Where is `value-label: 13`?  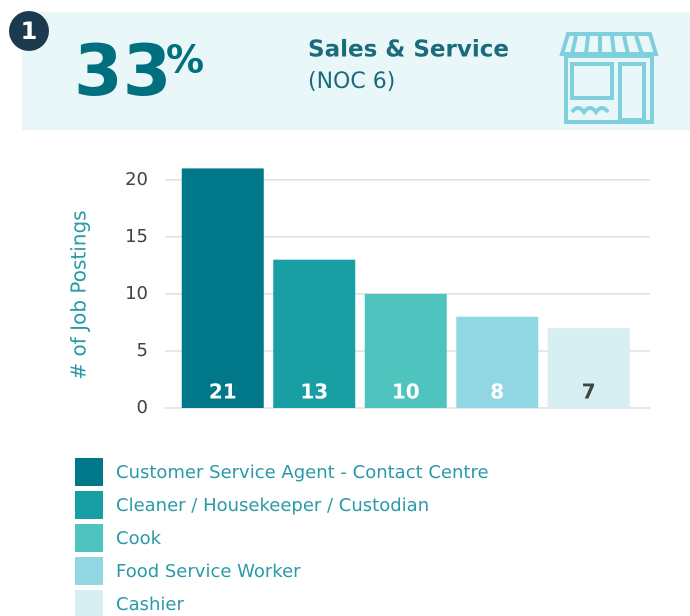
value-label: 13 is located at coordinates (314, 392).